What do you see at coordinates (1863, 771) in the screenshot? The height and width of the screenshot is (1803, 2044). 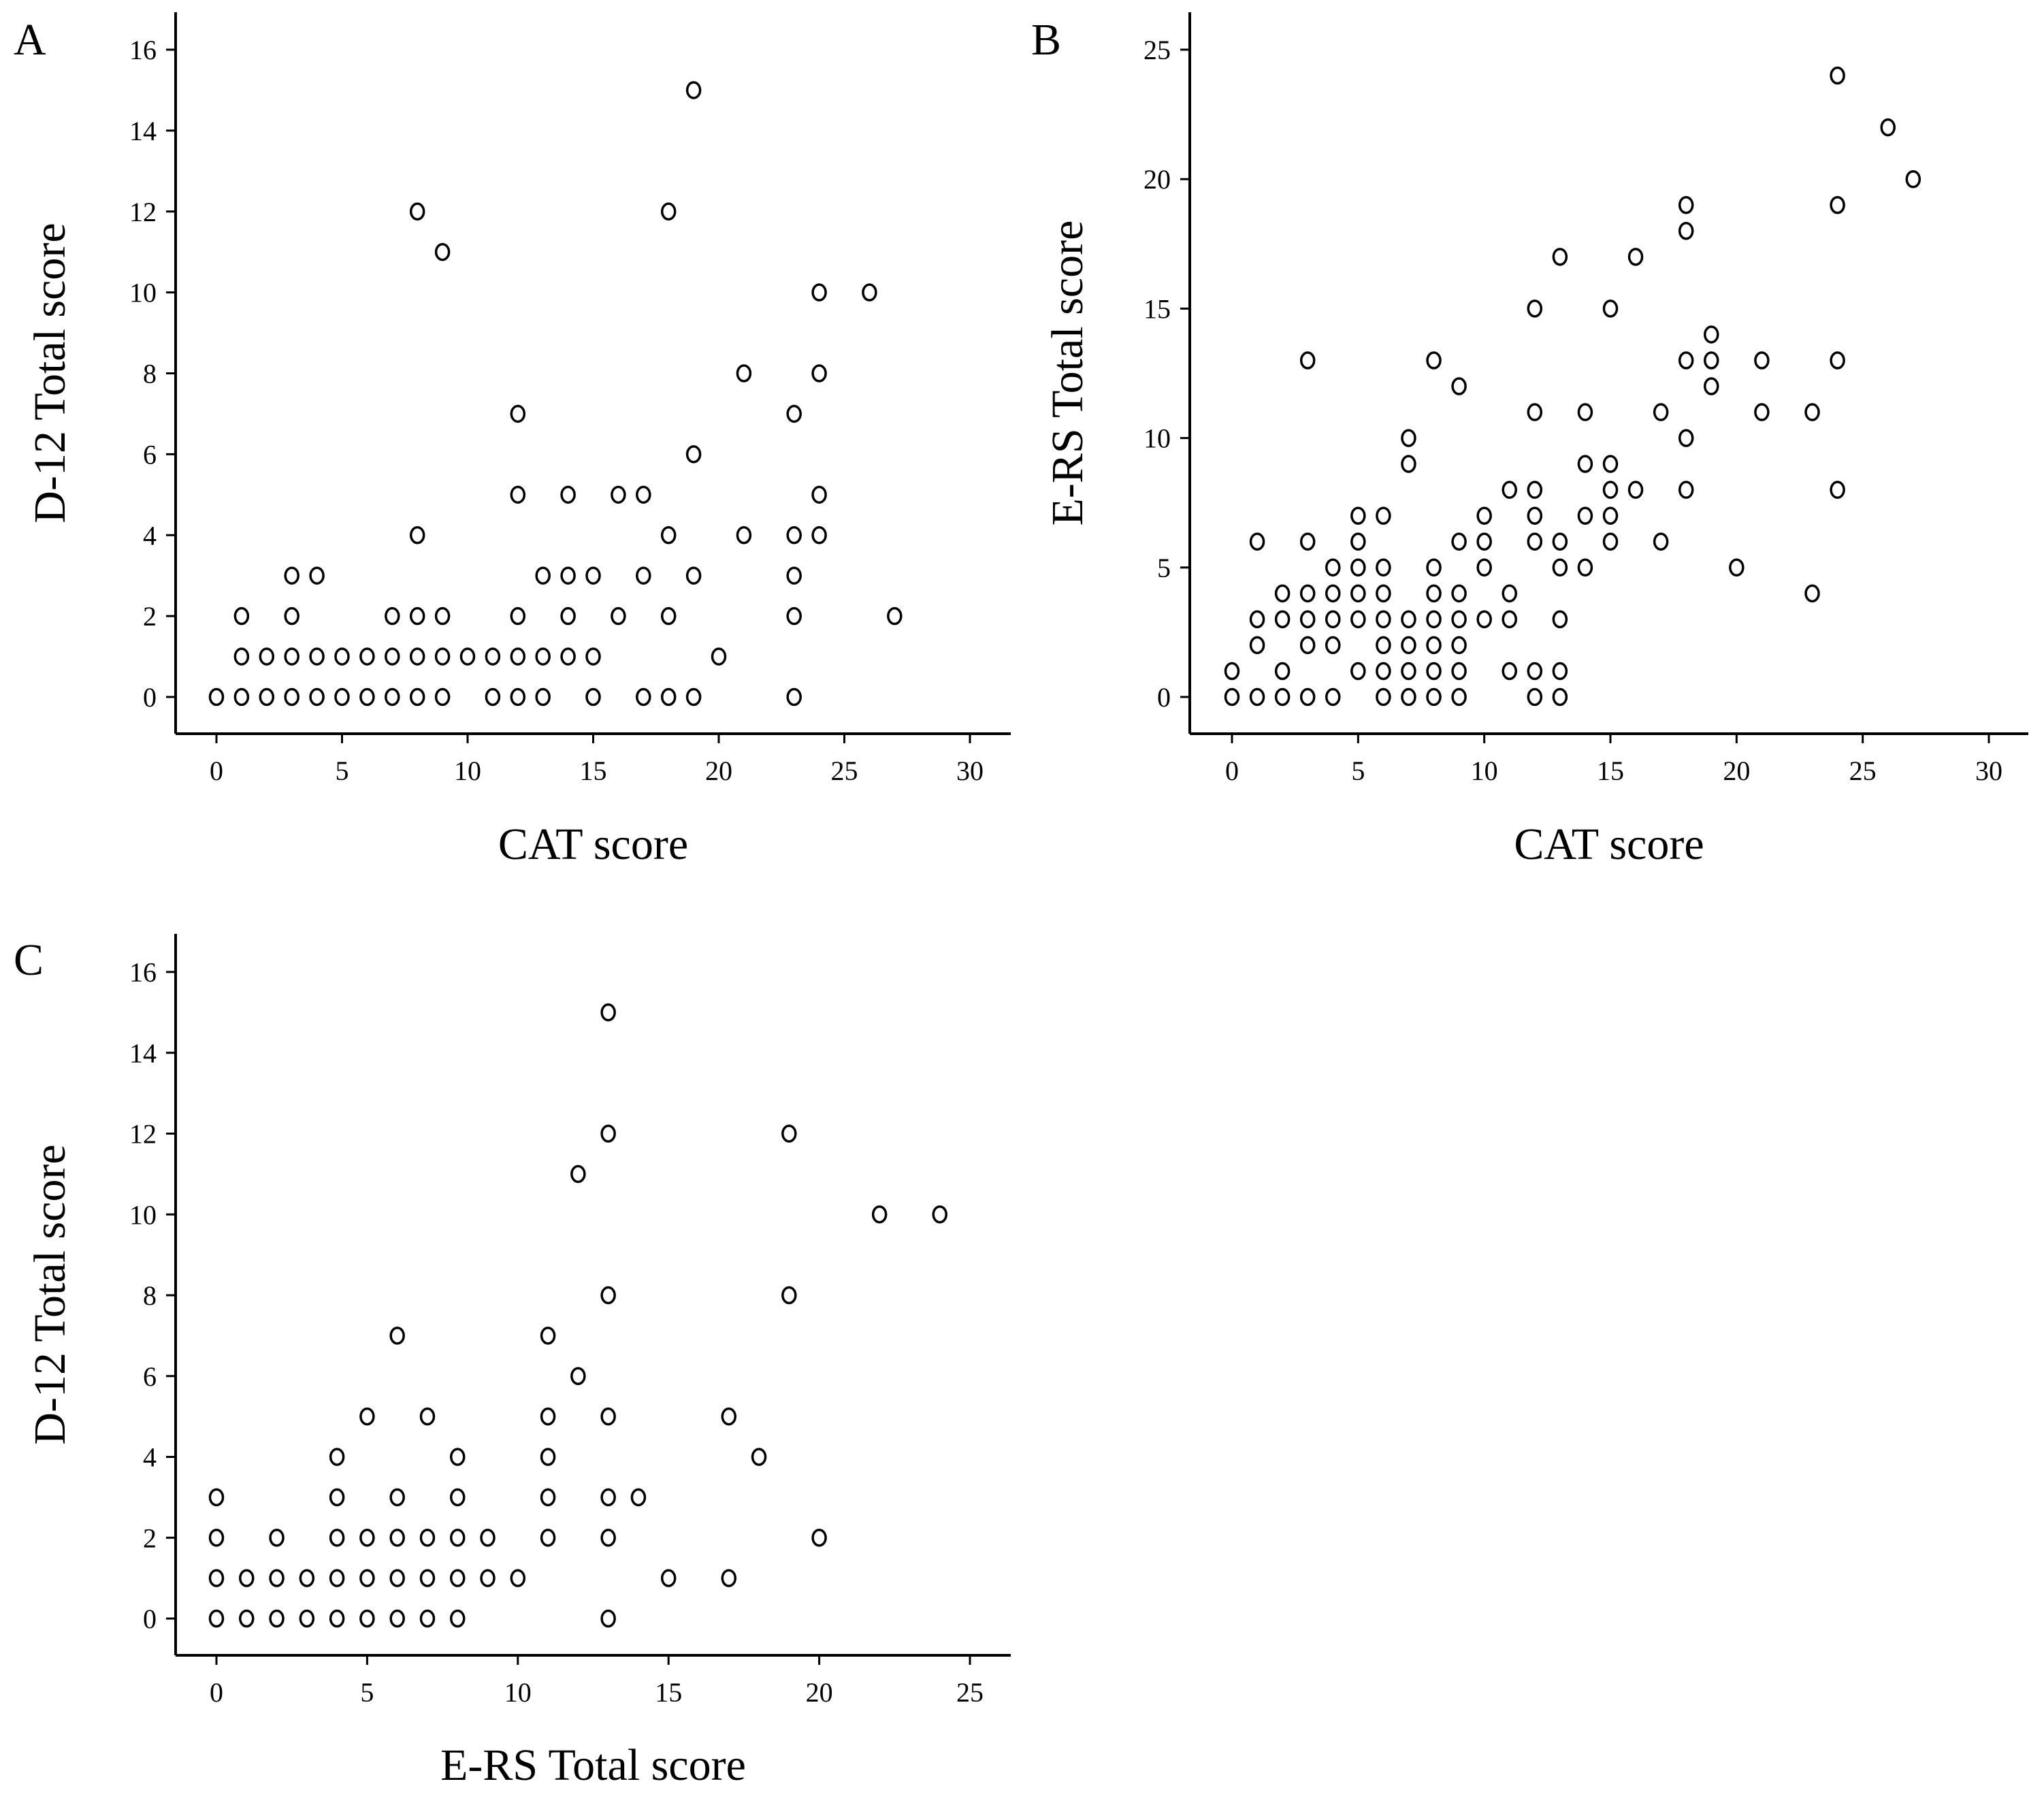 I see `x-tick-label: 25` at bounding box center [1863, 771].